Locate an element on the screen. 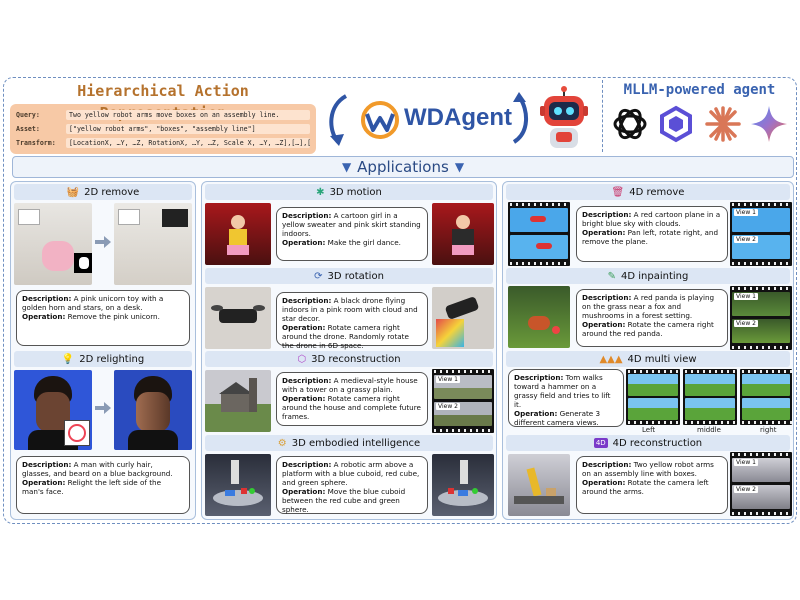  girl-after-image is located at coordinates (463, 234).